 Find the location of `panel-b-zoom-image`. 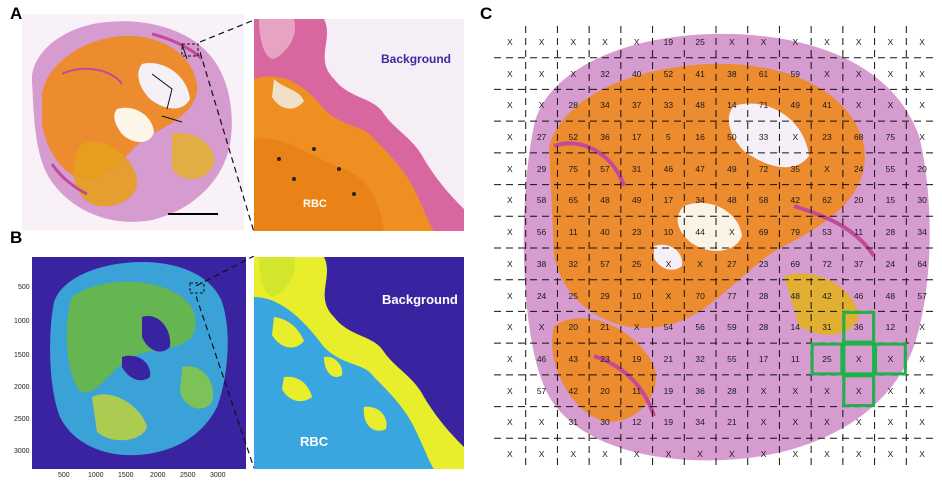

panel-b-zoom-image is located at coordinates (359, 363).